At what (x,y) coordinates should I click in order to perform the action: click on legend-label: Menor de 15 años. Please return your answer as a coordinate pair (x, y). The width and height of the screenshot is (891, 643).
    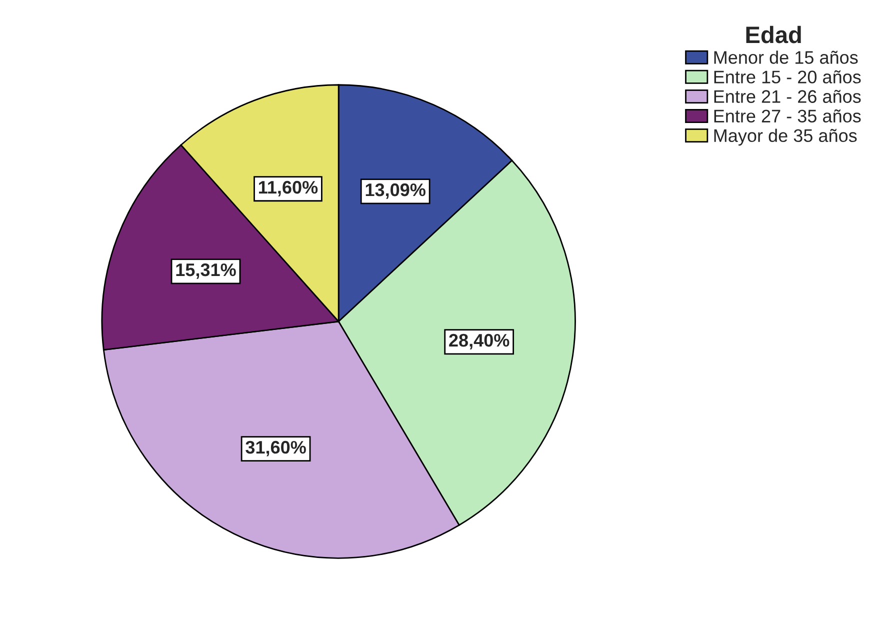
    Looking at the image, I should click on (786, 57).